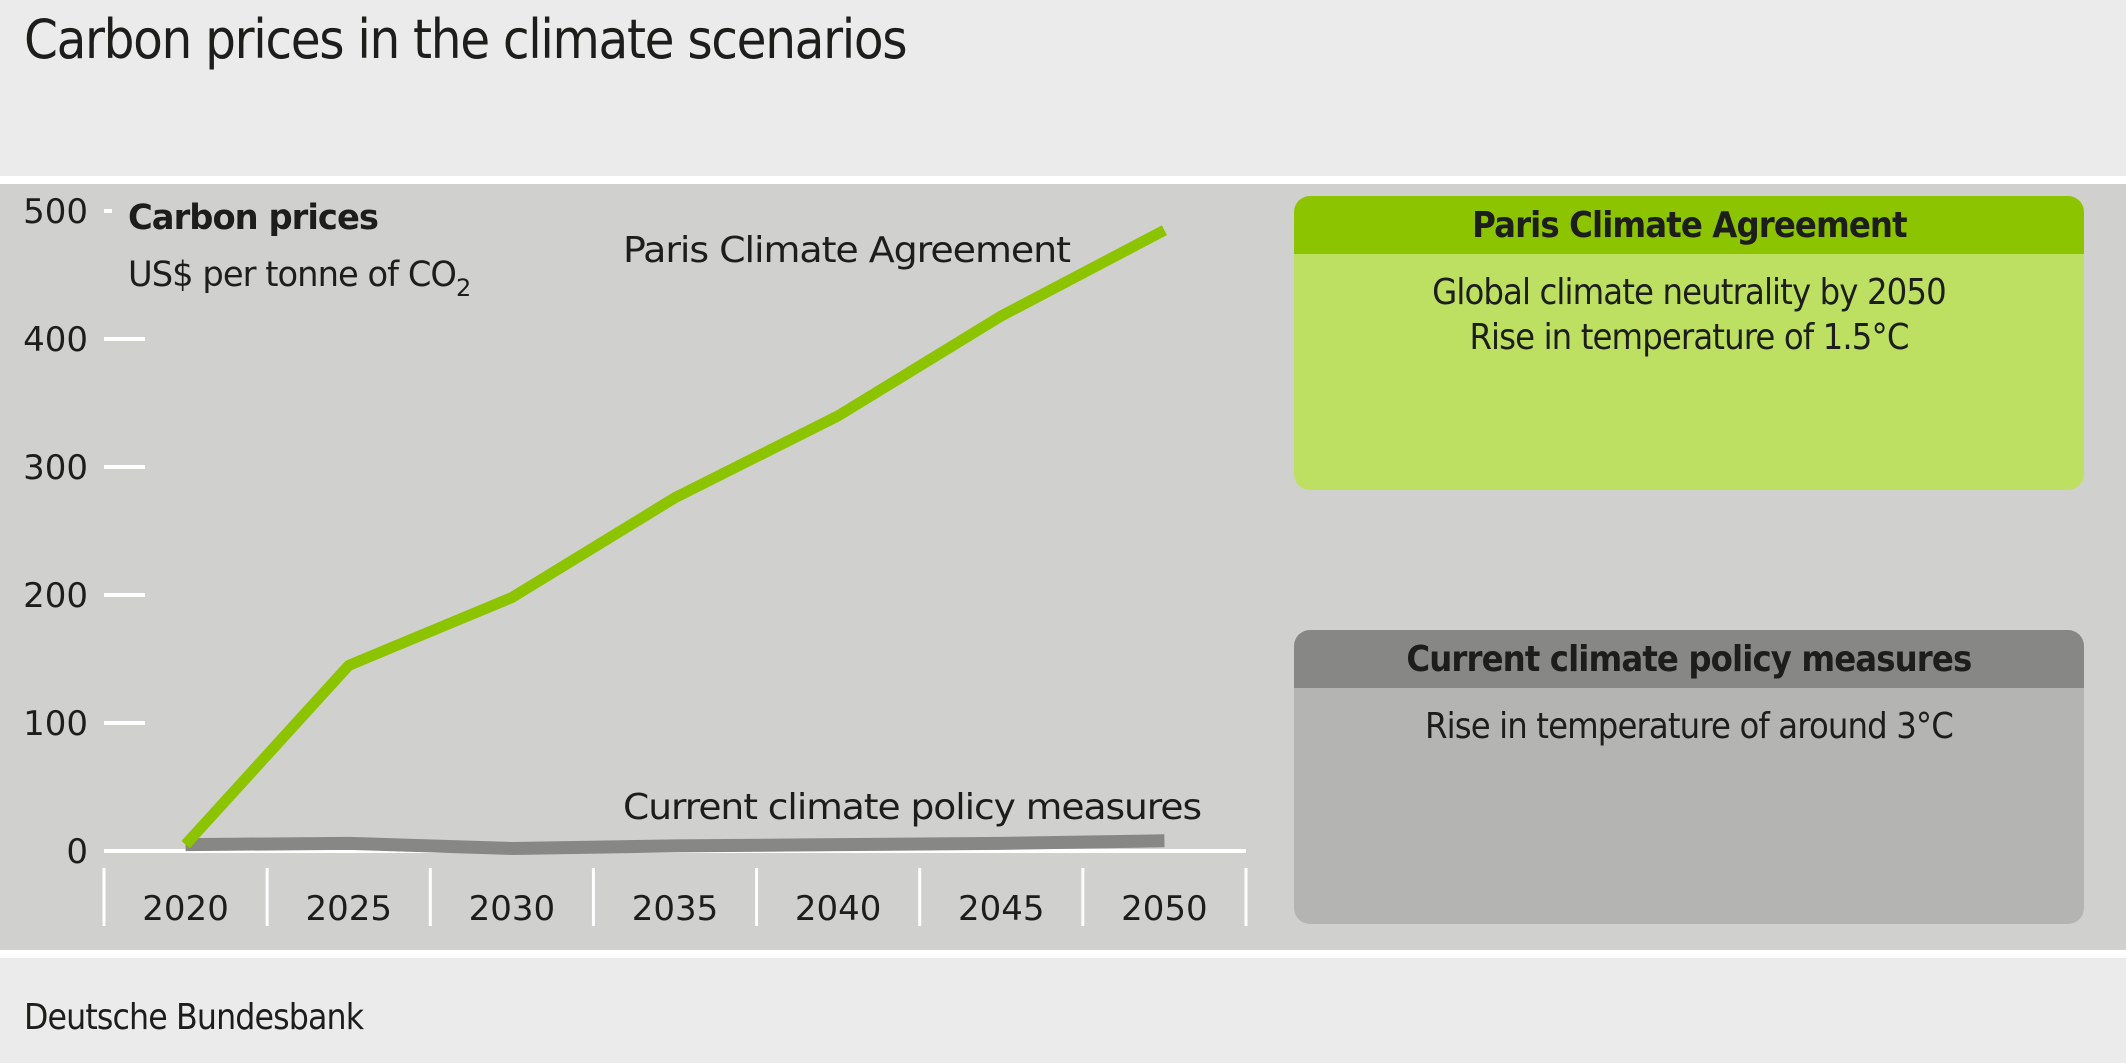 This screenshot has width=2126, height=1063. What do you see at coordinates (1689, 806) in the screenshot?
I see `current-box-body: Rise in temperature of around 3°C` at bounding box center [1689, 806].